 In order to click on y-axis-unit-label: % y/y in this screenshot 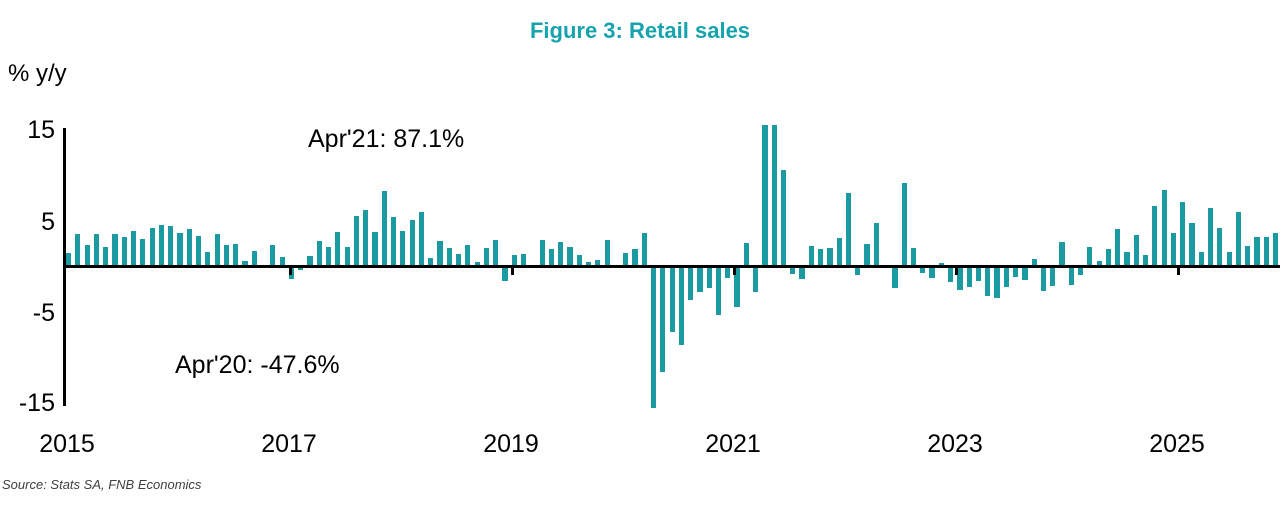, I will do `click(37, 73)`.